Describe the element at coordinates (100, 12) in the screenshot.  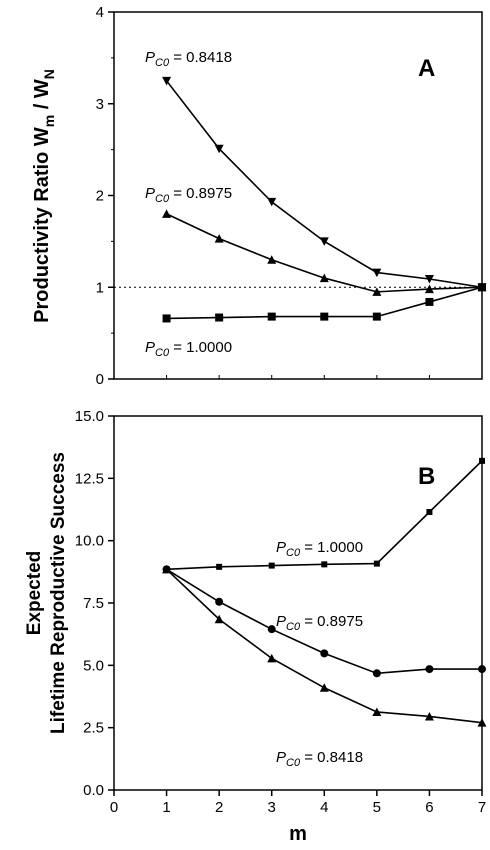
I see `y-tick-label: 4` at that location.